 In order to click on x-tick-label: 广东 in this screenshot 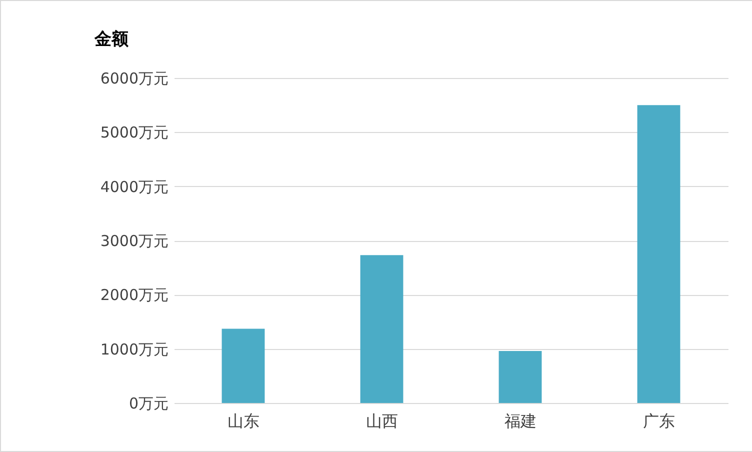, I will do `click(658, 421)`.